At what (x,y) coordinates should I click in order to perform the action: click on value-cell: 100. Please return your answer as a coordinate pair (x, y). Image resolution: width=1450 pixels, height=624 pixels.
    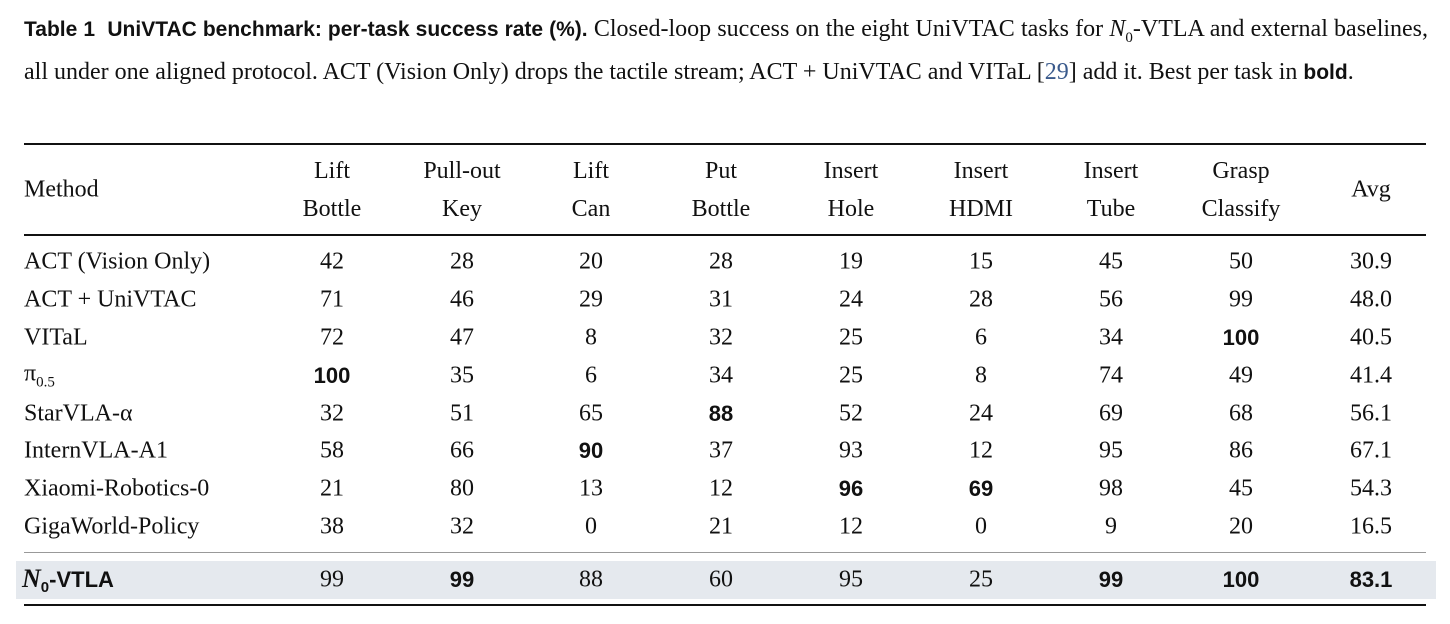
    Looking at the image, I should click on (332, 375).